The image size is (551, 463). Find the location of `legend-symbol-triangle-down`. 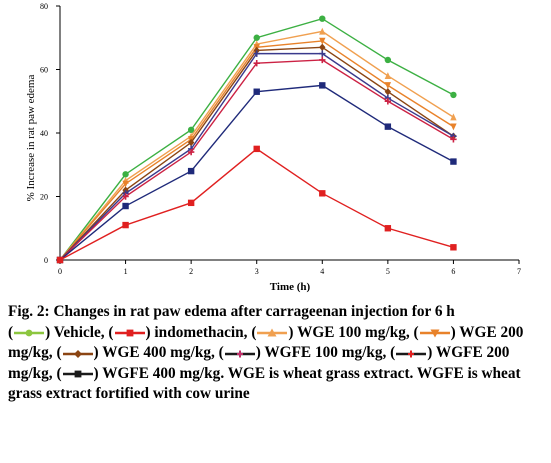

legend-symbol-triangle-down is located at coordinates (435, 332).